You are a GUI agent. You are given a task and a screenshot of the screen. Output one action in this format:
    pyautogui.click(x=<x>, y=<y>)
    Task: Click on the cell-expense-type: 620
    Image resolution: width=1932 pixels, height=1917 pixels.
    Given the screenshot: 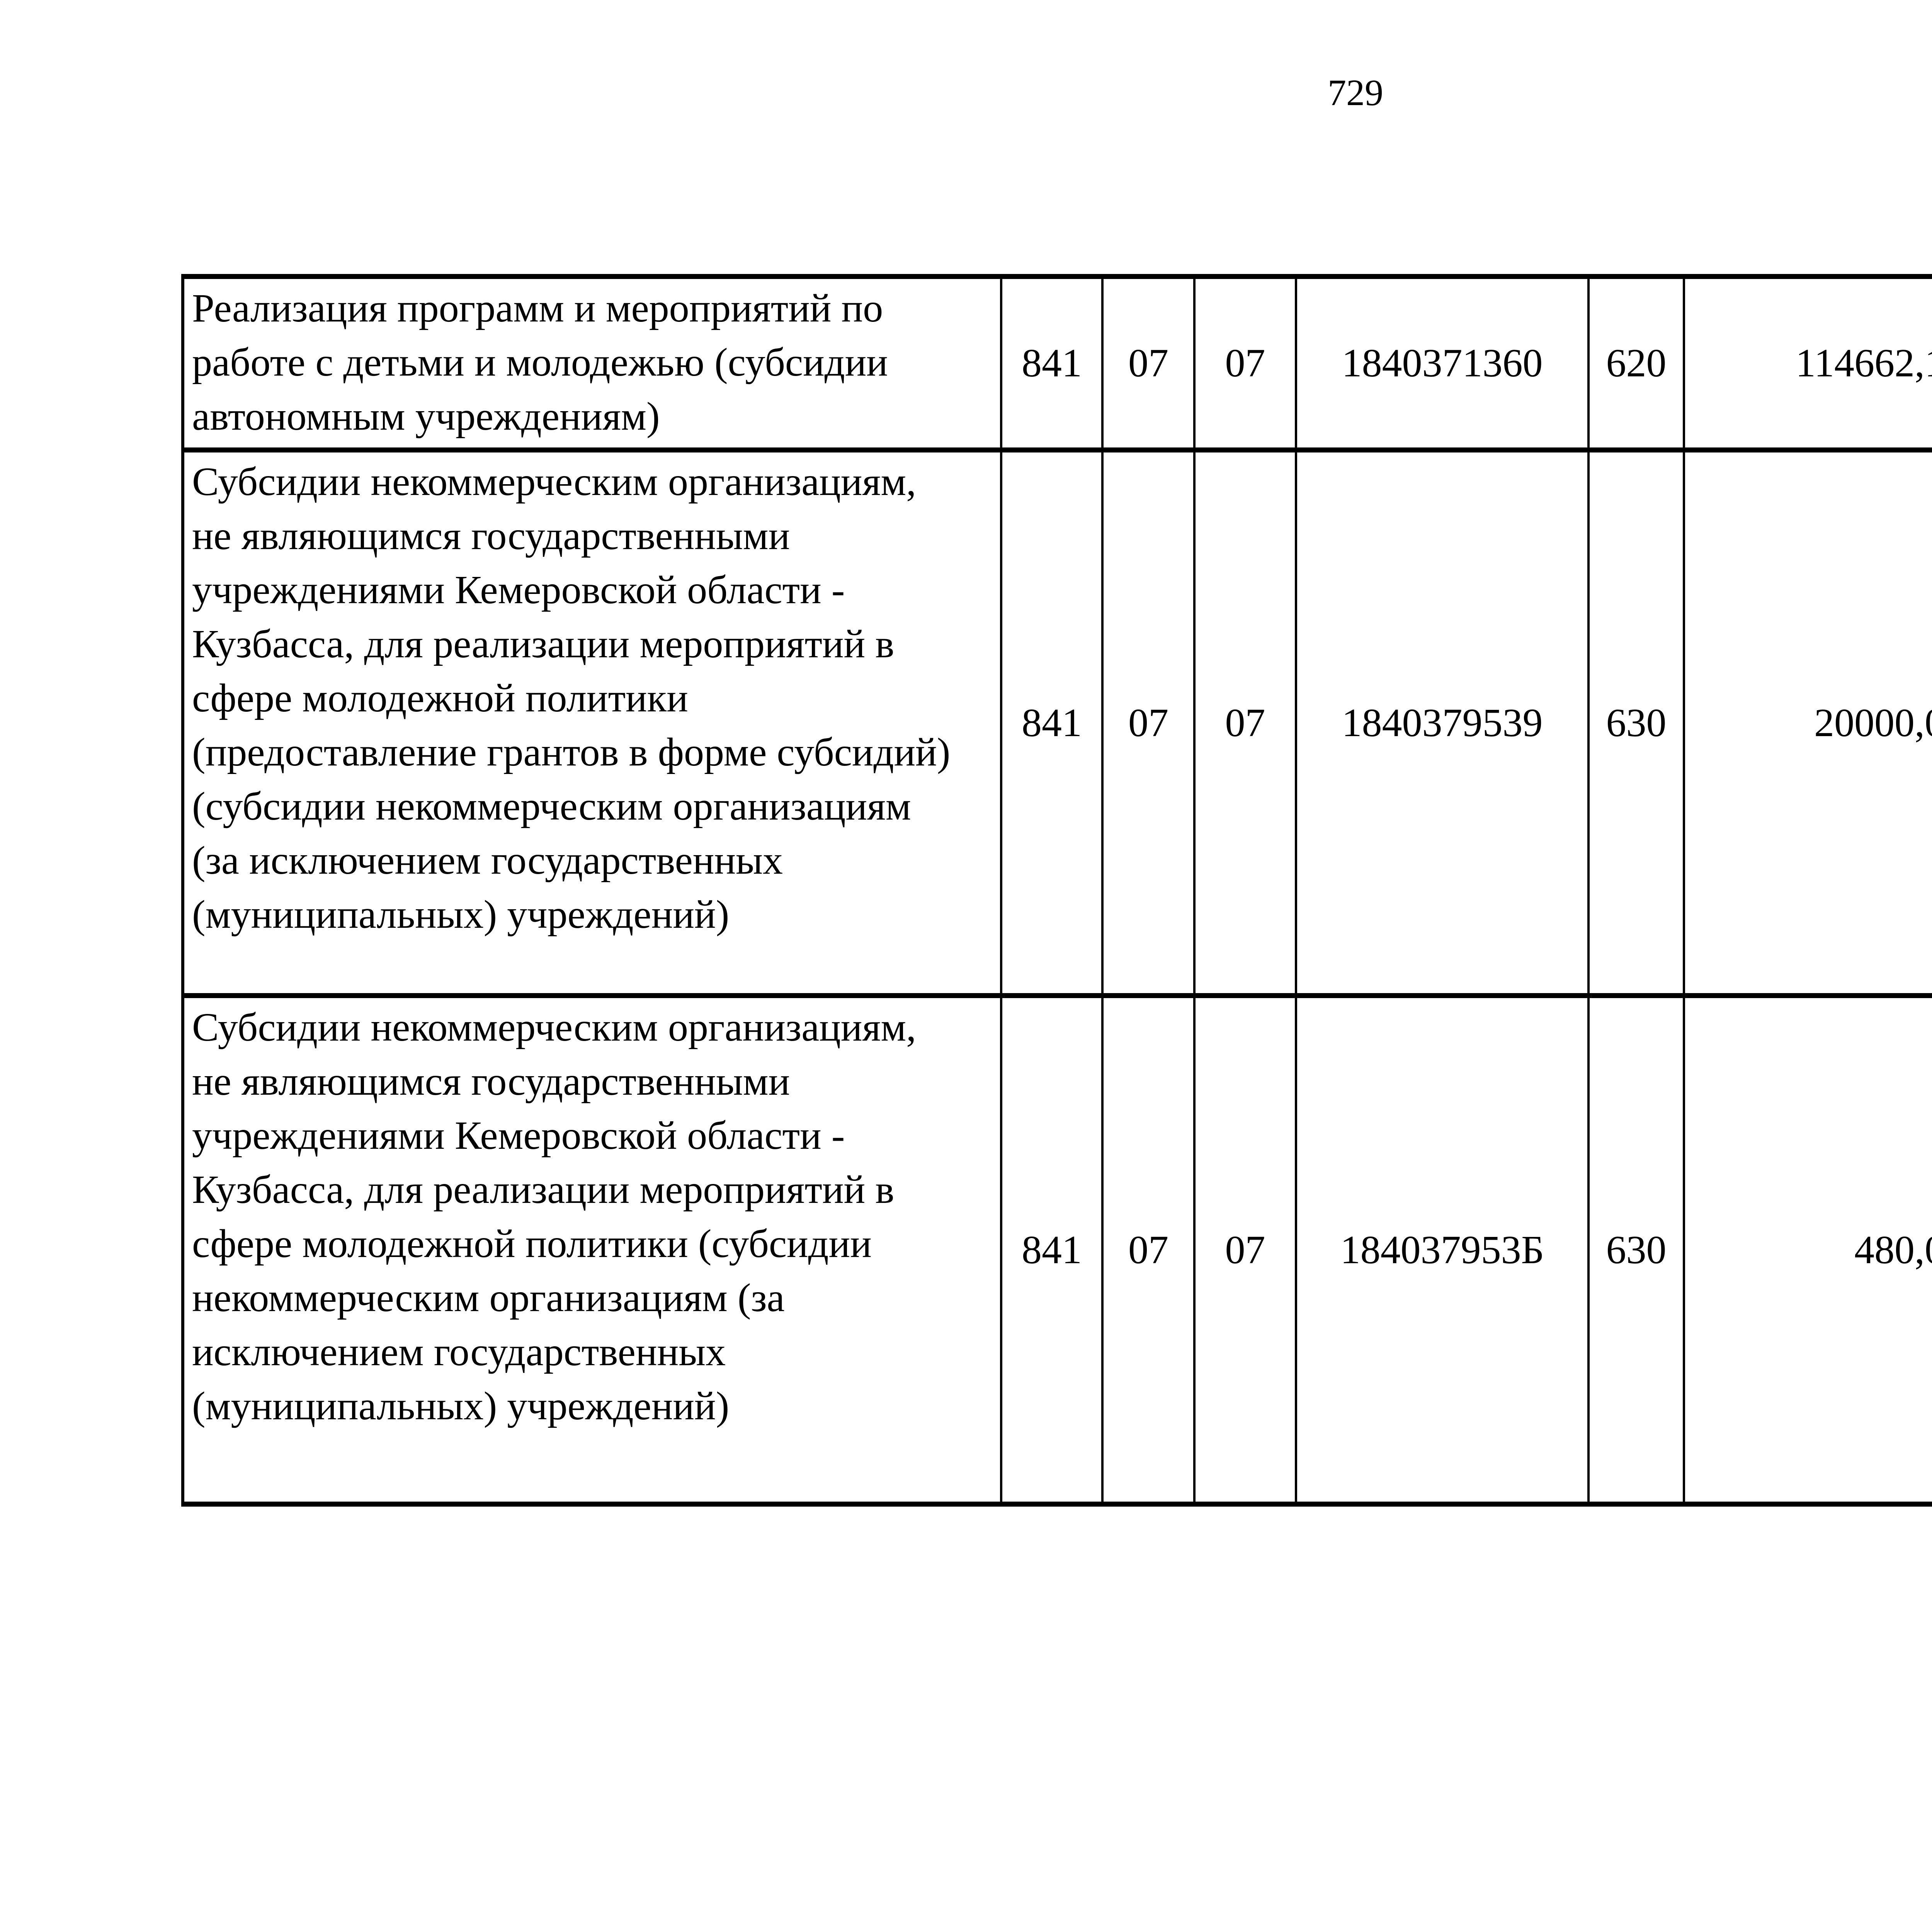 What is the action you would take?
    pyautogui.click(x=1636, y=363)
    